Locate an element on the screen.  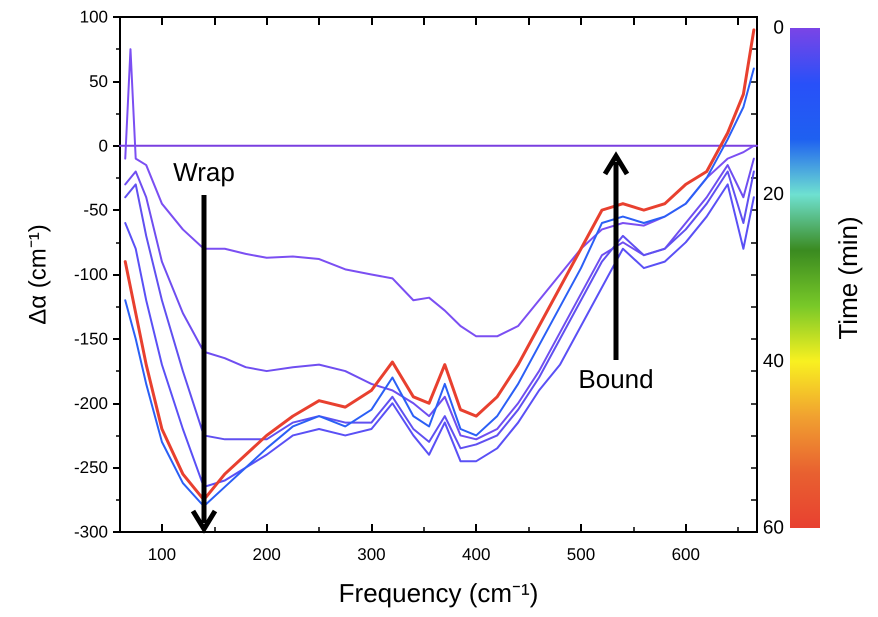
color-bar-label: 60 is located at coordinates (773, 528).